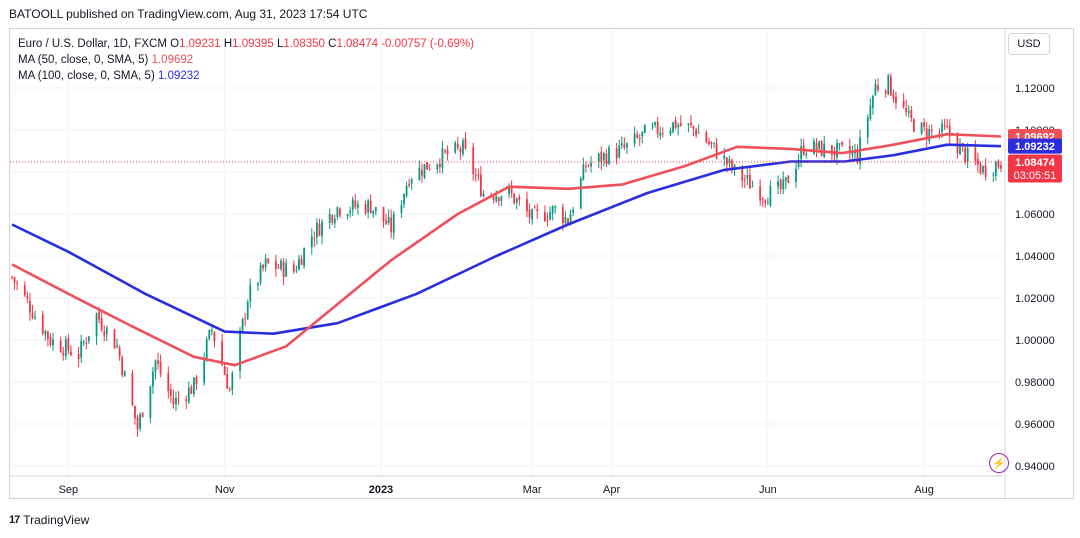  What do you see at coordinates (83, 60) in the screenshot?
I see `ma50-label: MA (50, close, 0, SMA, 5)` at bounding box center [83, 60].